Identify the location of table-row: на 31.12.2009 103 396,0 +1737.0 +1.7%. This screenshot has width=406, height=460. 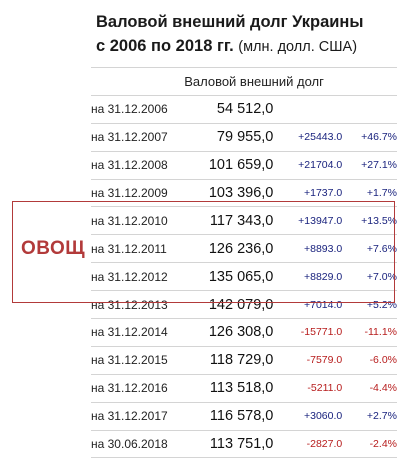
(244, 193).